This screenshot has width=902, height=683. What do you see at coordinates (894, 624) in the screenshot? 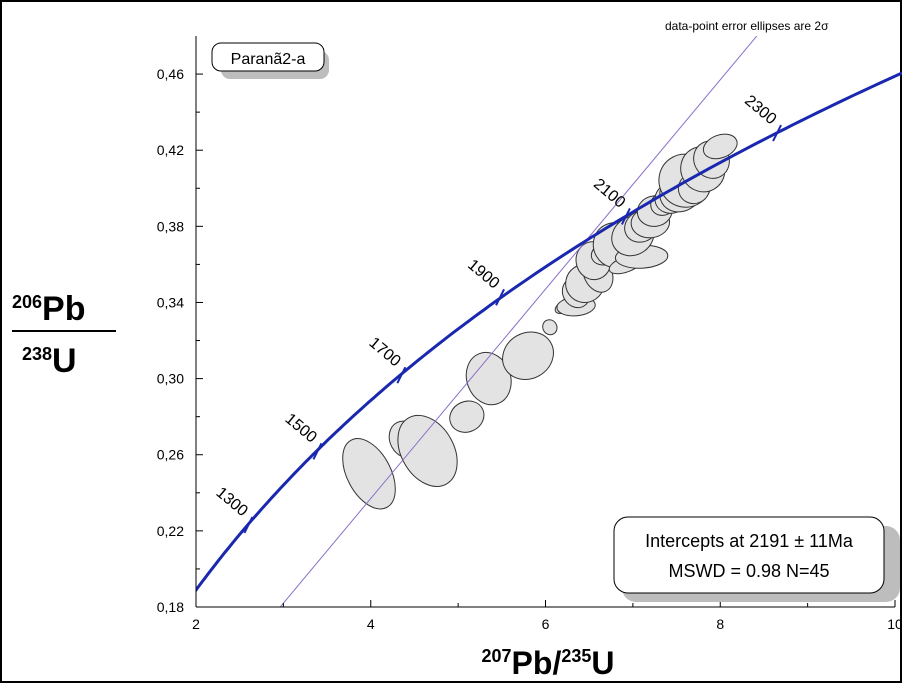
I see `x-tick-label: 10` at bounding box center [894, 624].